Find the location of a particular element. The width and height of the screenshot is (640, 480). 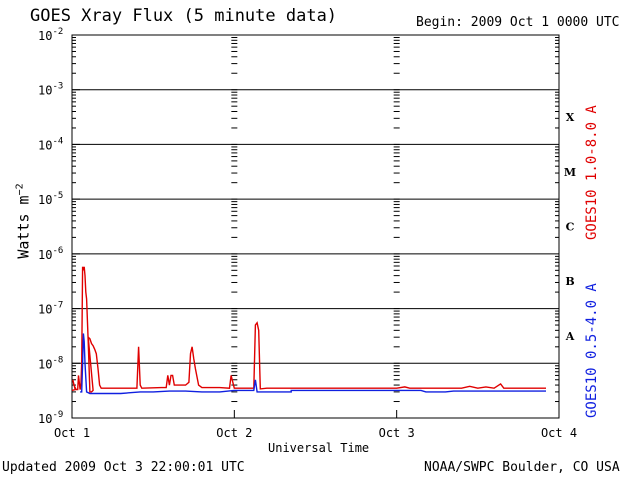

flare-class-label: A is located at coordinates (570, 336).